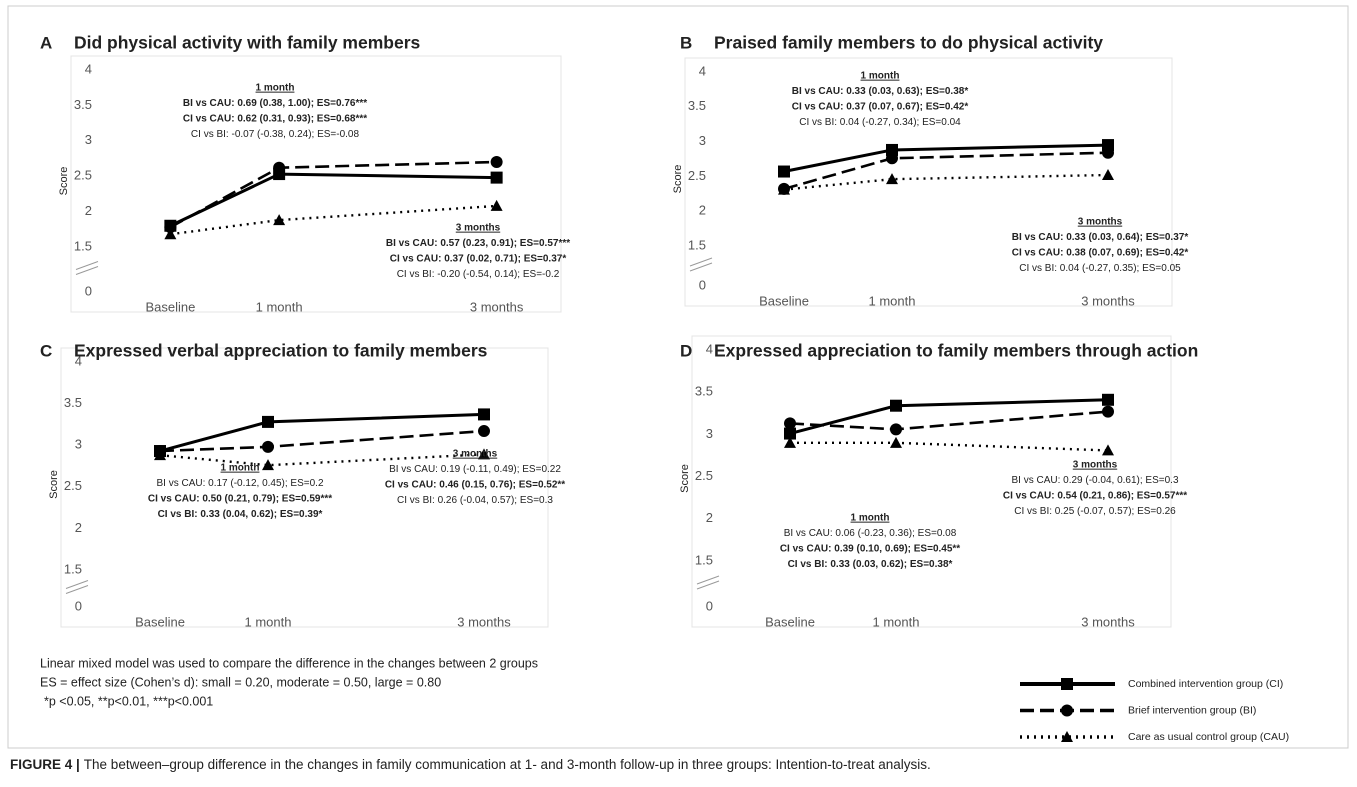  I want to click on panel-letter: D, so click(686, 350).